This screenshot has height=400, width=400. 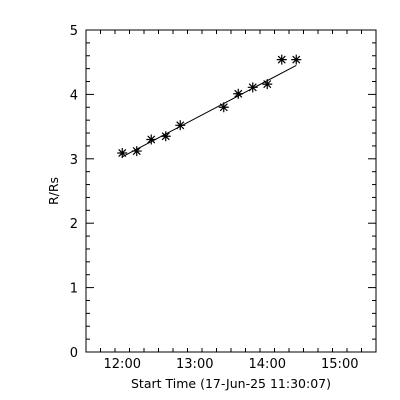 What do you see at coordinates (53, 191) in the screenshot?
I see `y-axis-label: R/Rs` at bounding box center [53, 191].